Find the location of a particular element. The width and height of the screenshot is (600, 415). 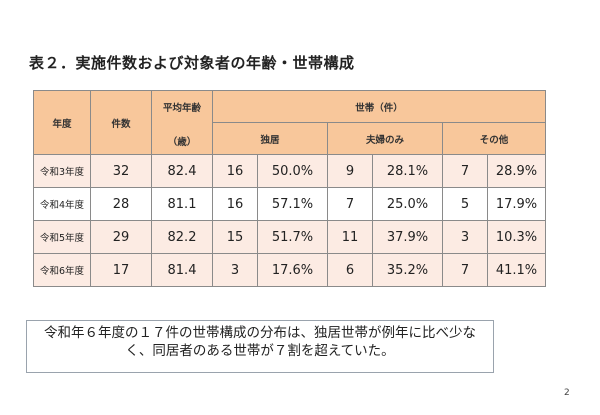

cell-other-n: 3 is located at coordinates (465, 237).